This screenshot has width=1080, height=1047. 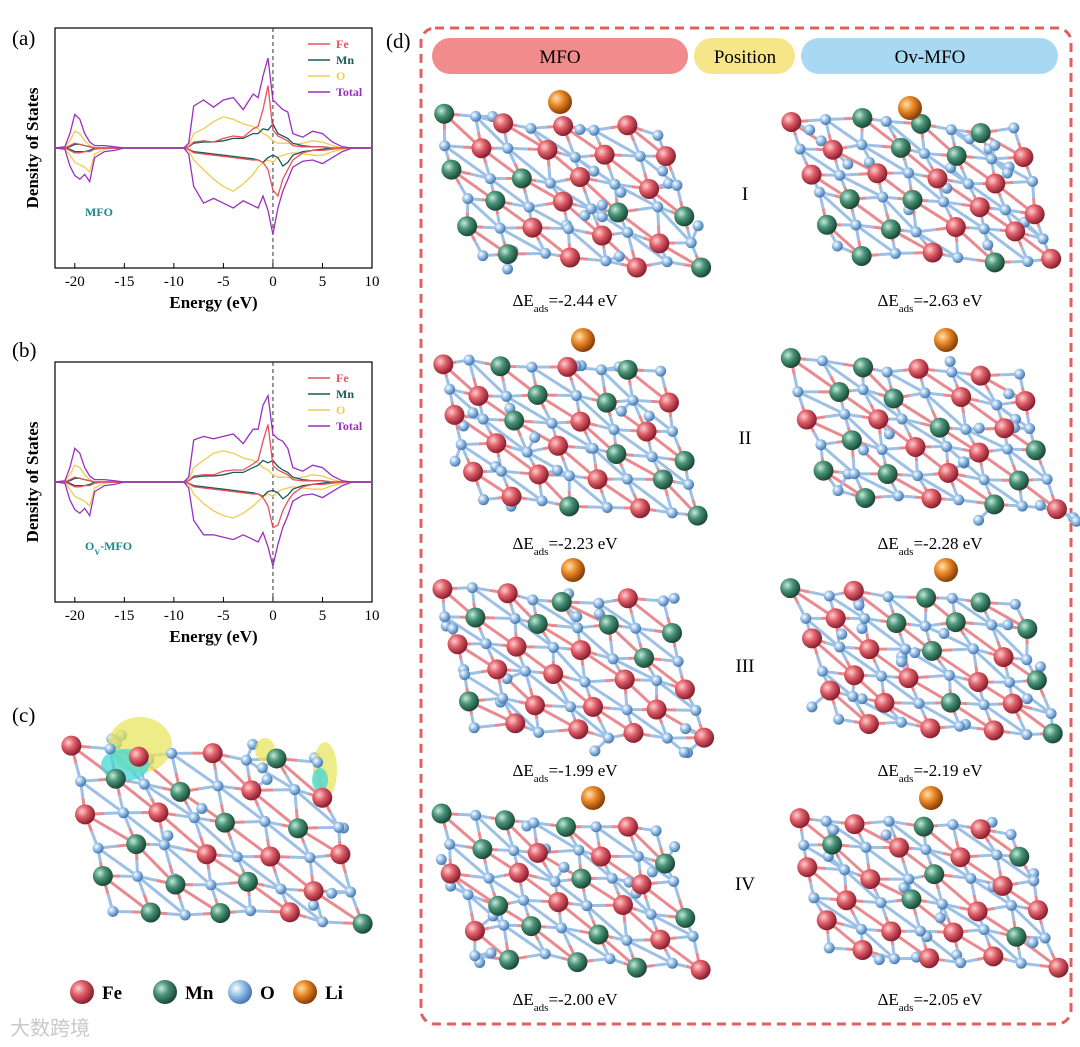 I want to click on legend-label: O, so click(x=340, y=410).